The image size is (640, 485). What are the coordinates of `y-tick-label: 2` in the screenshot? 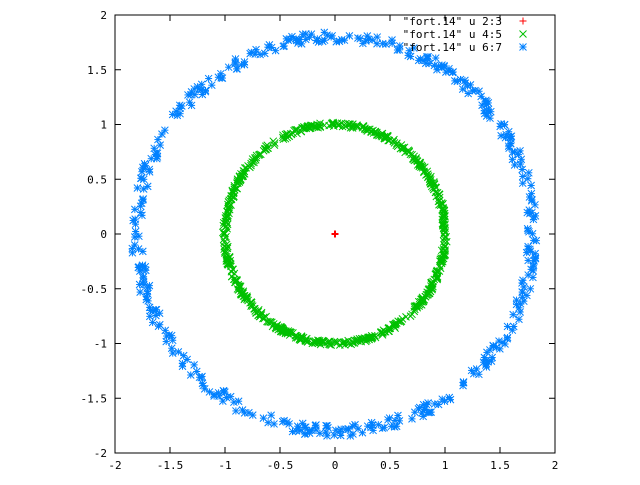 It's located at (103, 15).